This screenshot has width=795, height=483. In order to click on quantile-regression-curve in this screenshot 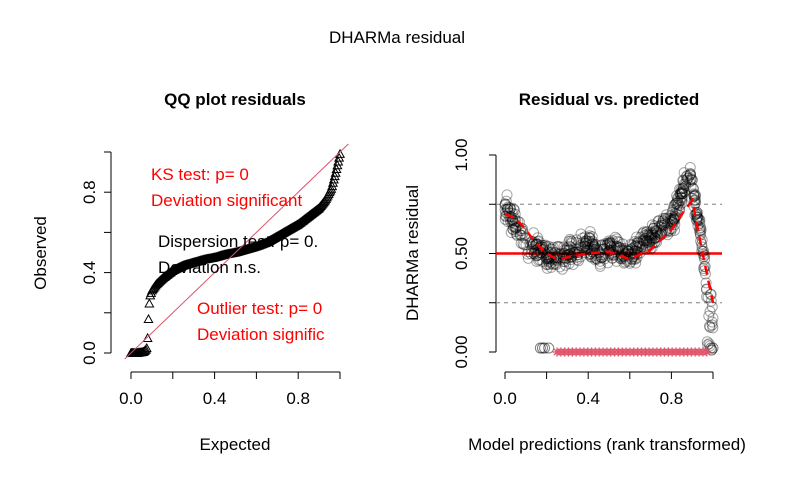, I will do `click(609, 250)`.